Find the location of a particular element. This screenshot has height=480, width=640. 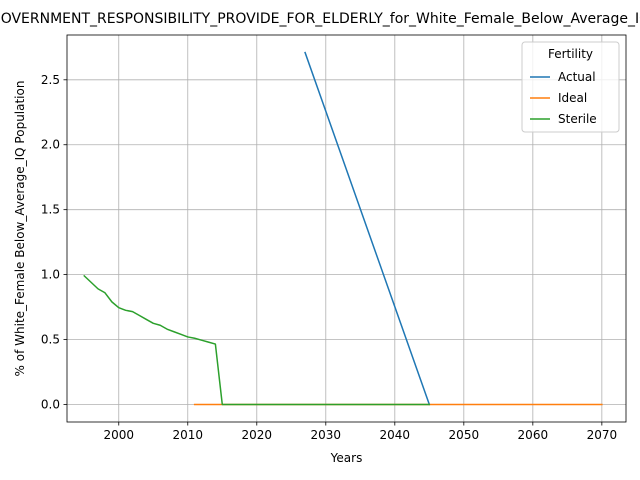

legend: Fertility Actual Ideal Sterile is located at coordinates (570, 87).